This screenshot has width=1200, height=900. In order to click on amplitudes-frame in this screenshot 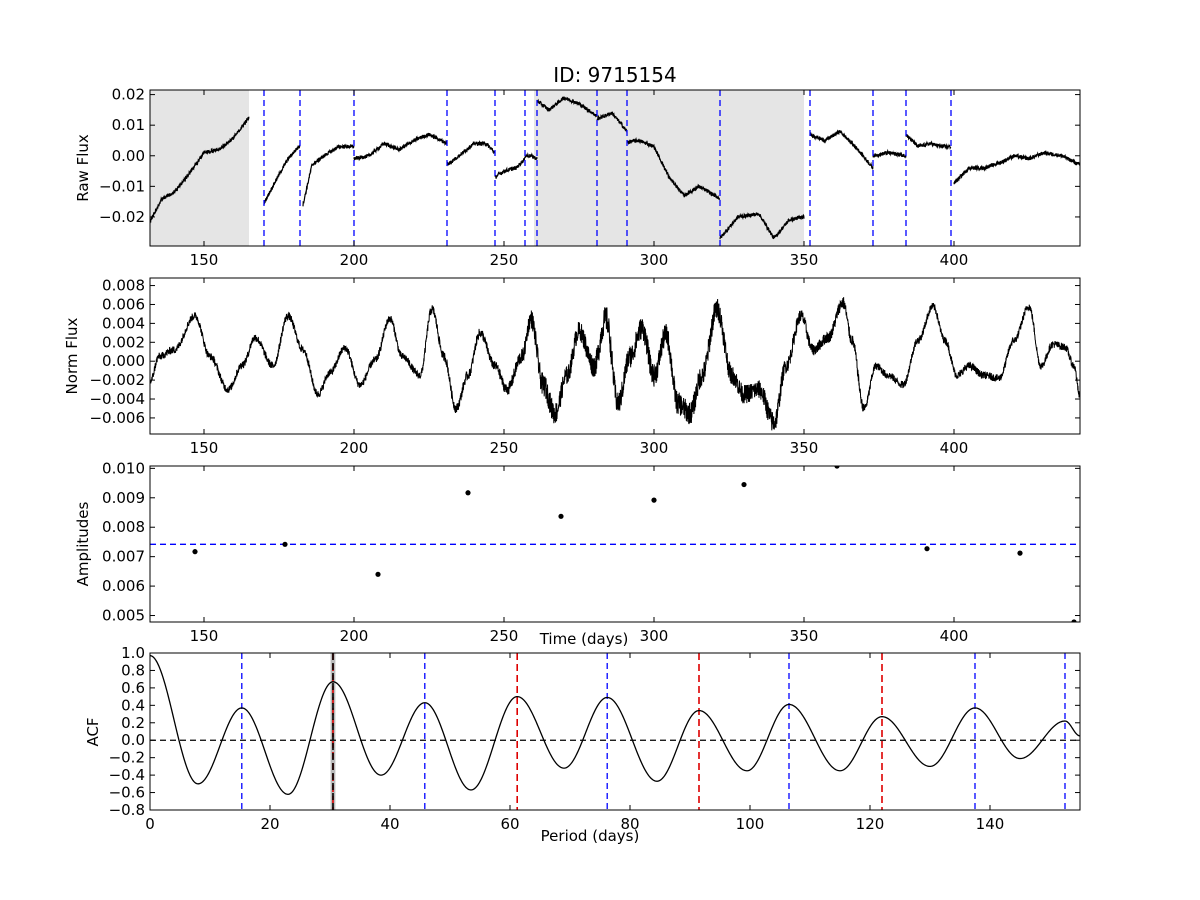, I will do `click(615, 544)`.